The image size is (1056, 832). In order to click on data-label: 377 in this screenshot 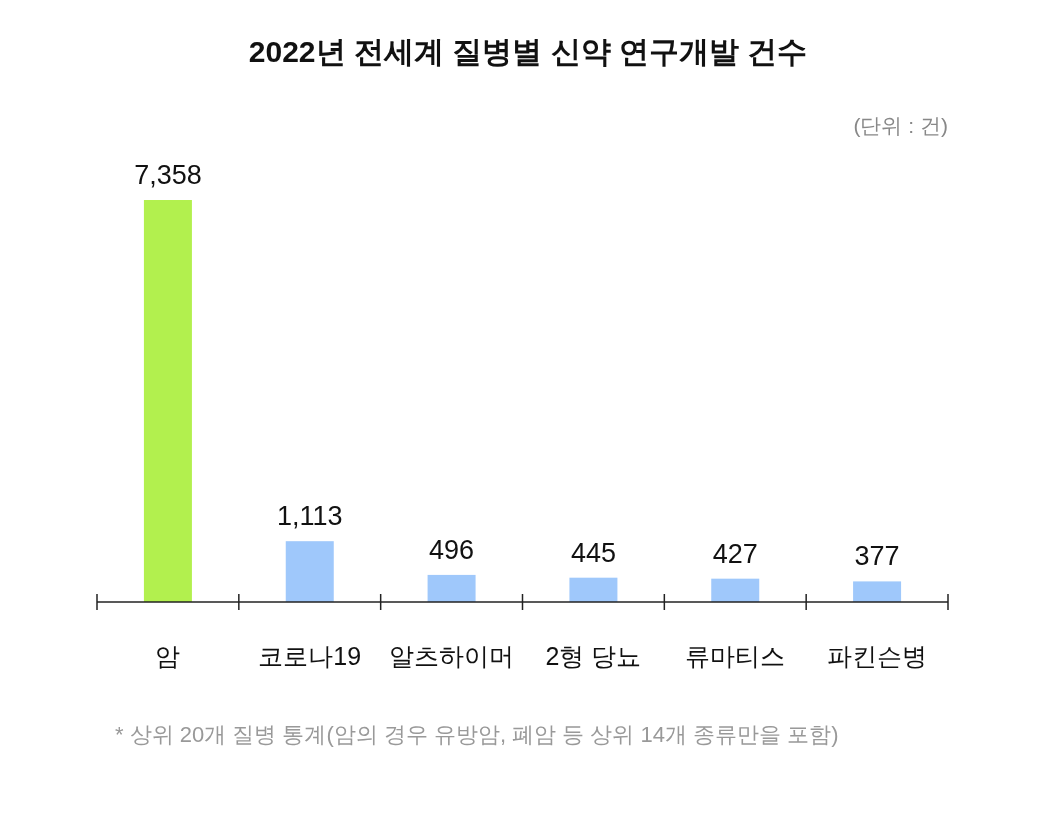, I will do `click(877, 556)`.